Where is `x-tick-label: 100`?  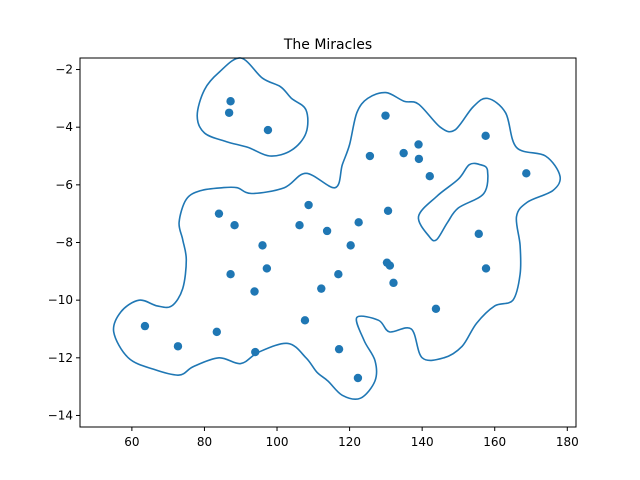 x-tick-label: 100 is located at coordinates (277, 442).